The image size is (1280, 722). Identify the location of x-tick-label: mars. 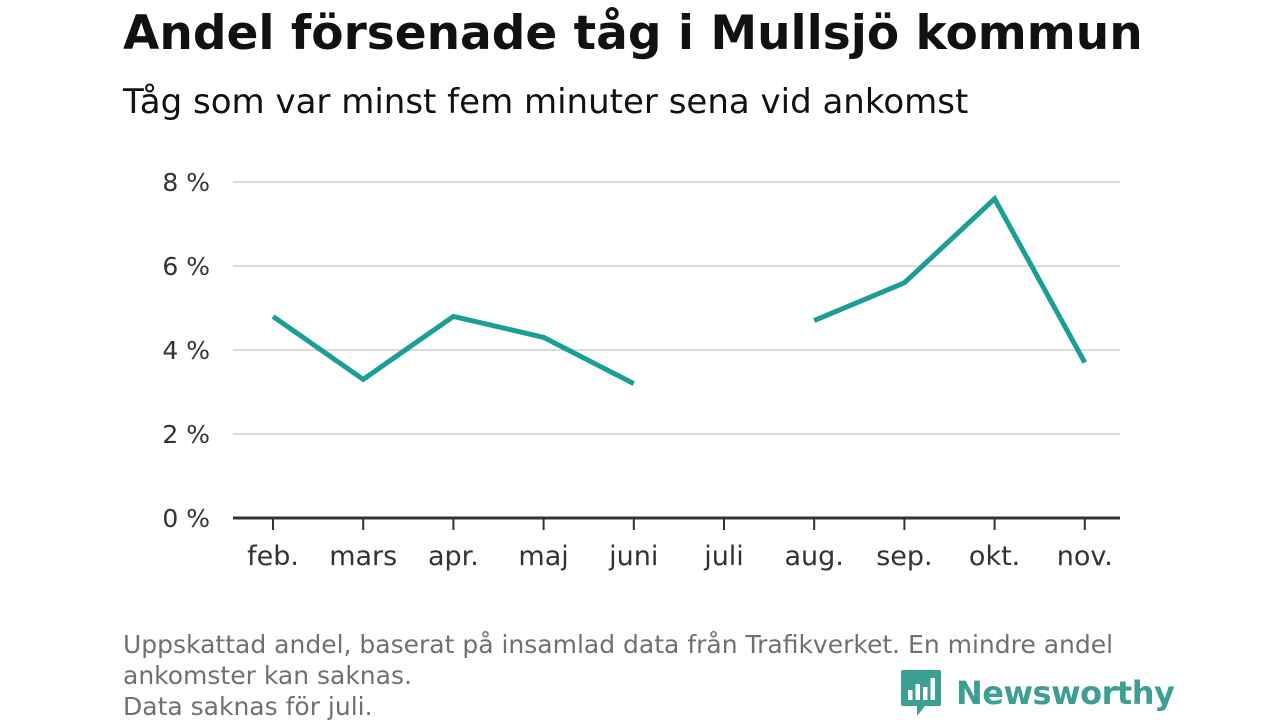
(363, 556).